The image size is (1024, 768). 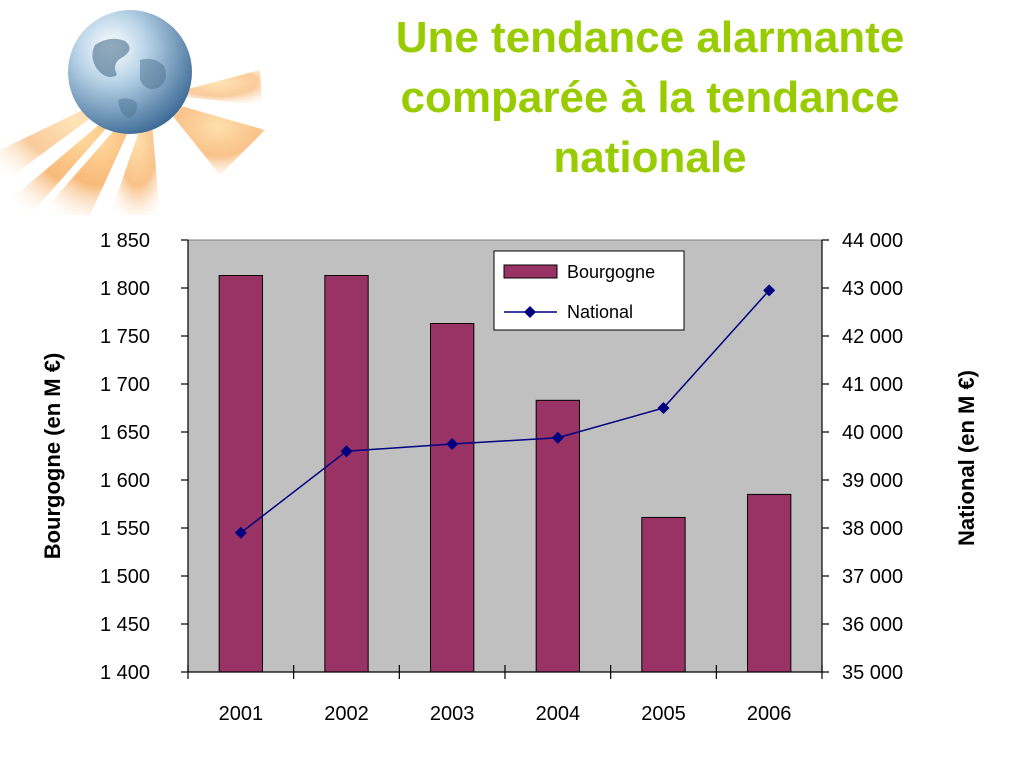 I want to click on y-left-tick-label: 1 400, so click(x=125, y=673).